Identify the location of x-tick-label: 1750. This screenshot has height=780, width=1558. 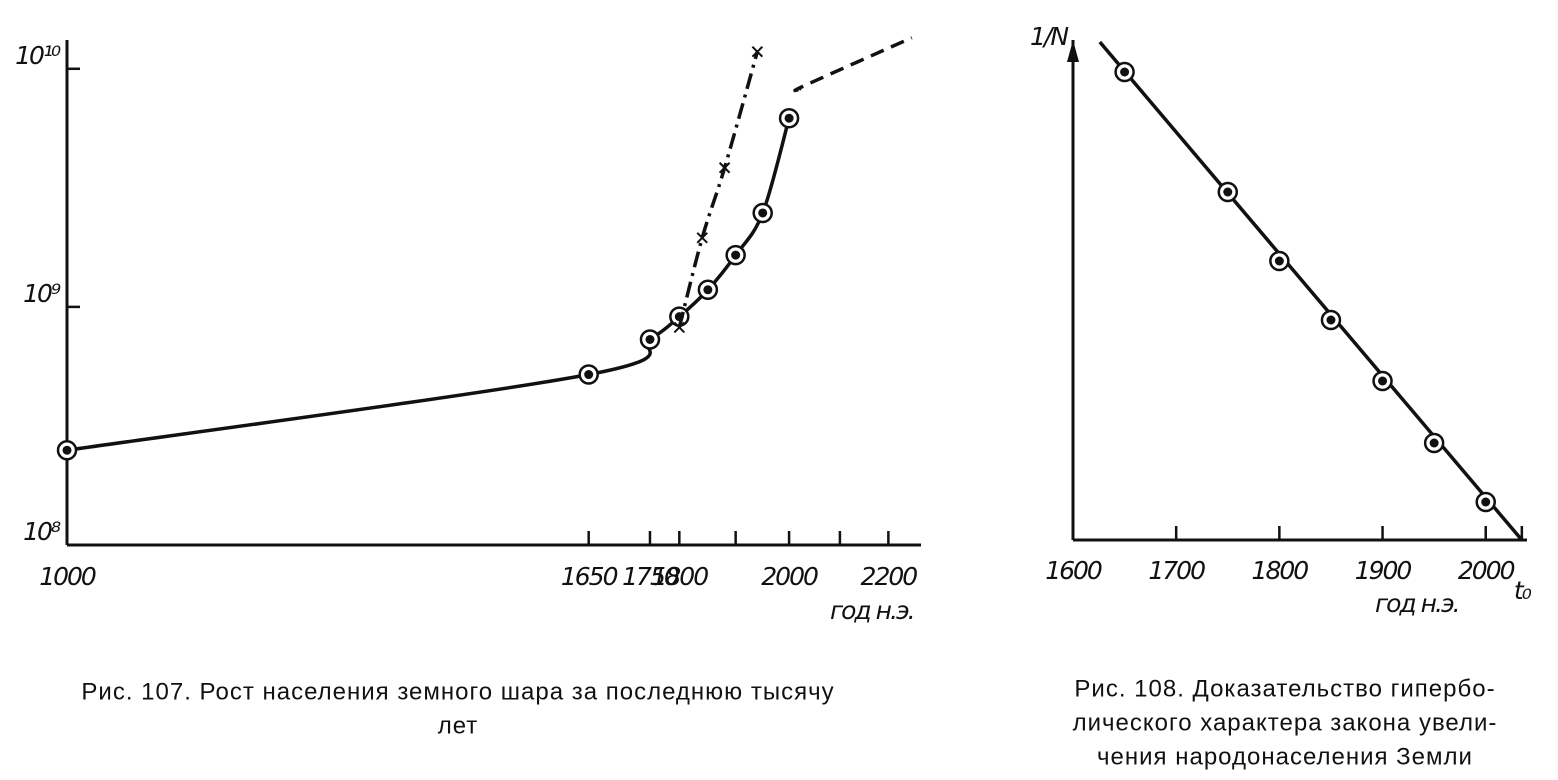
(650, 576).